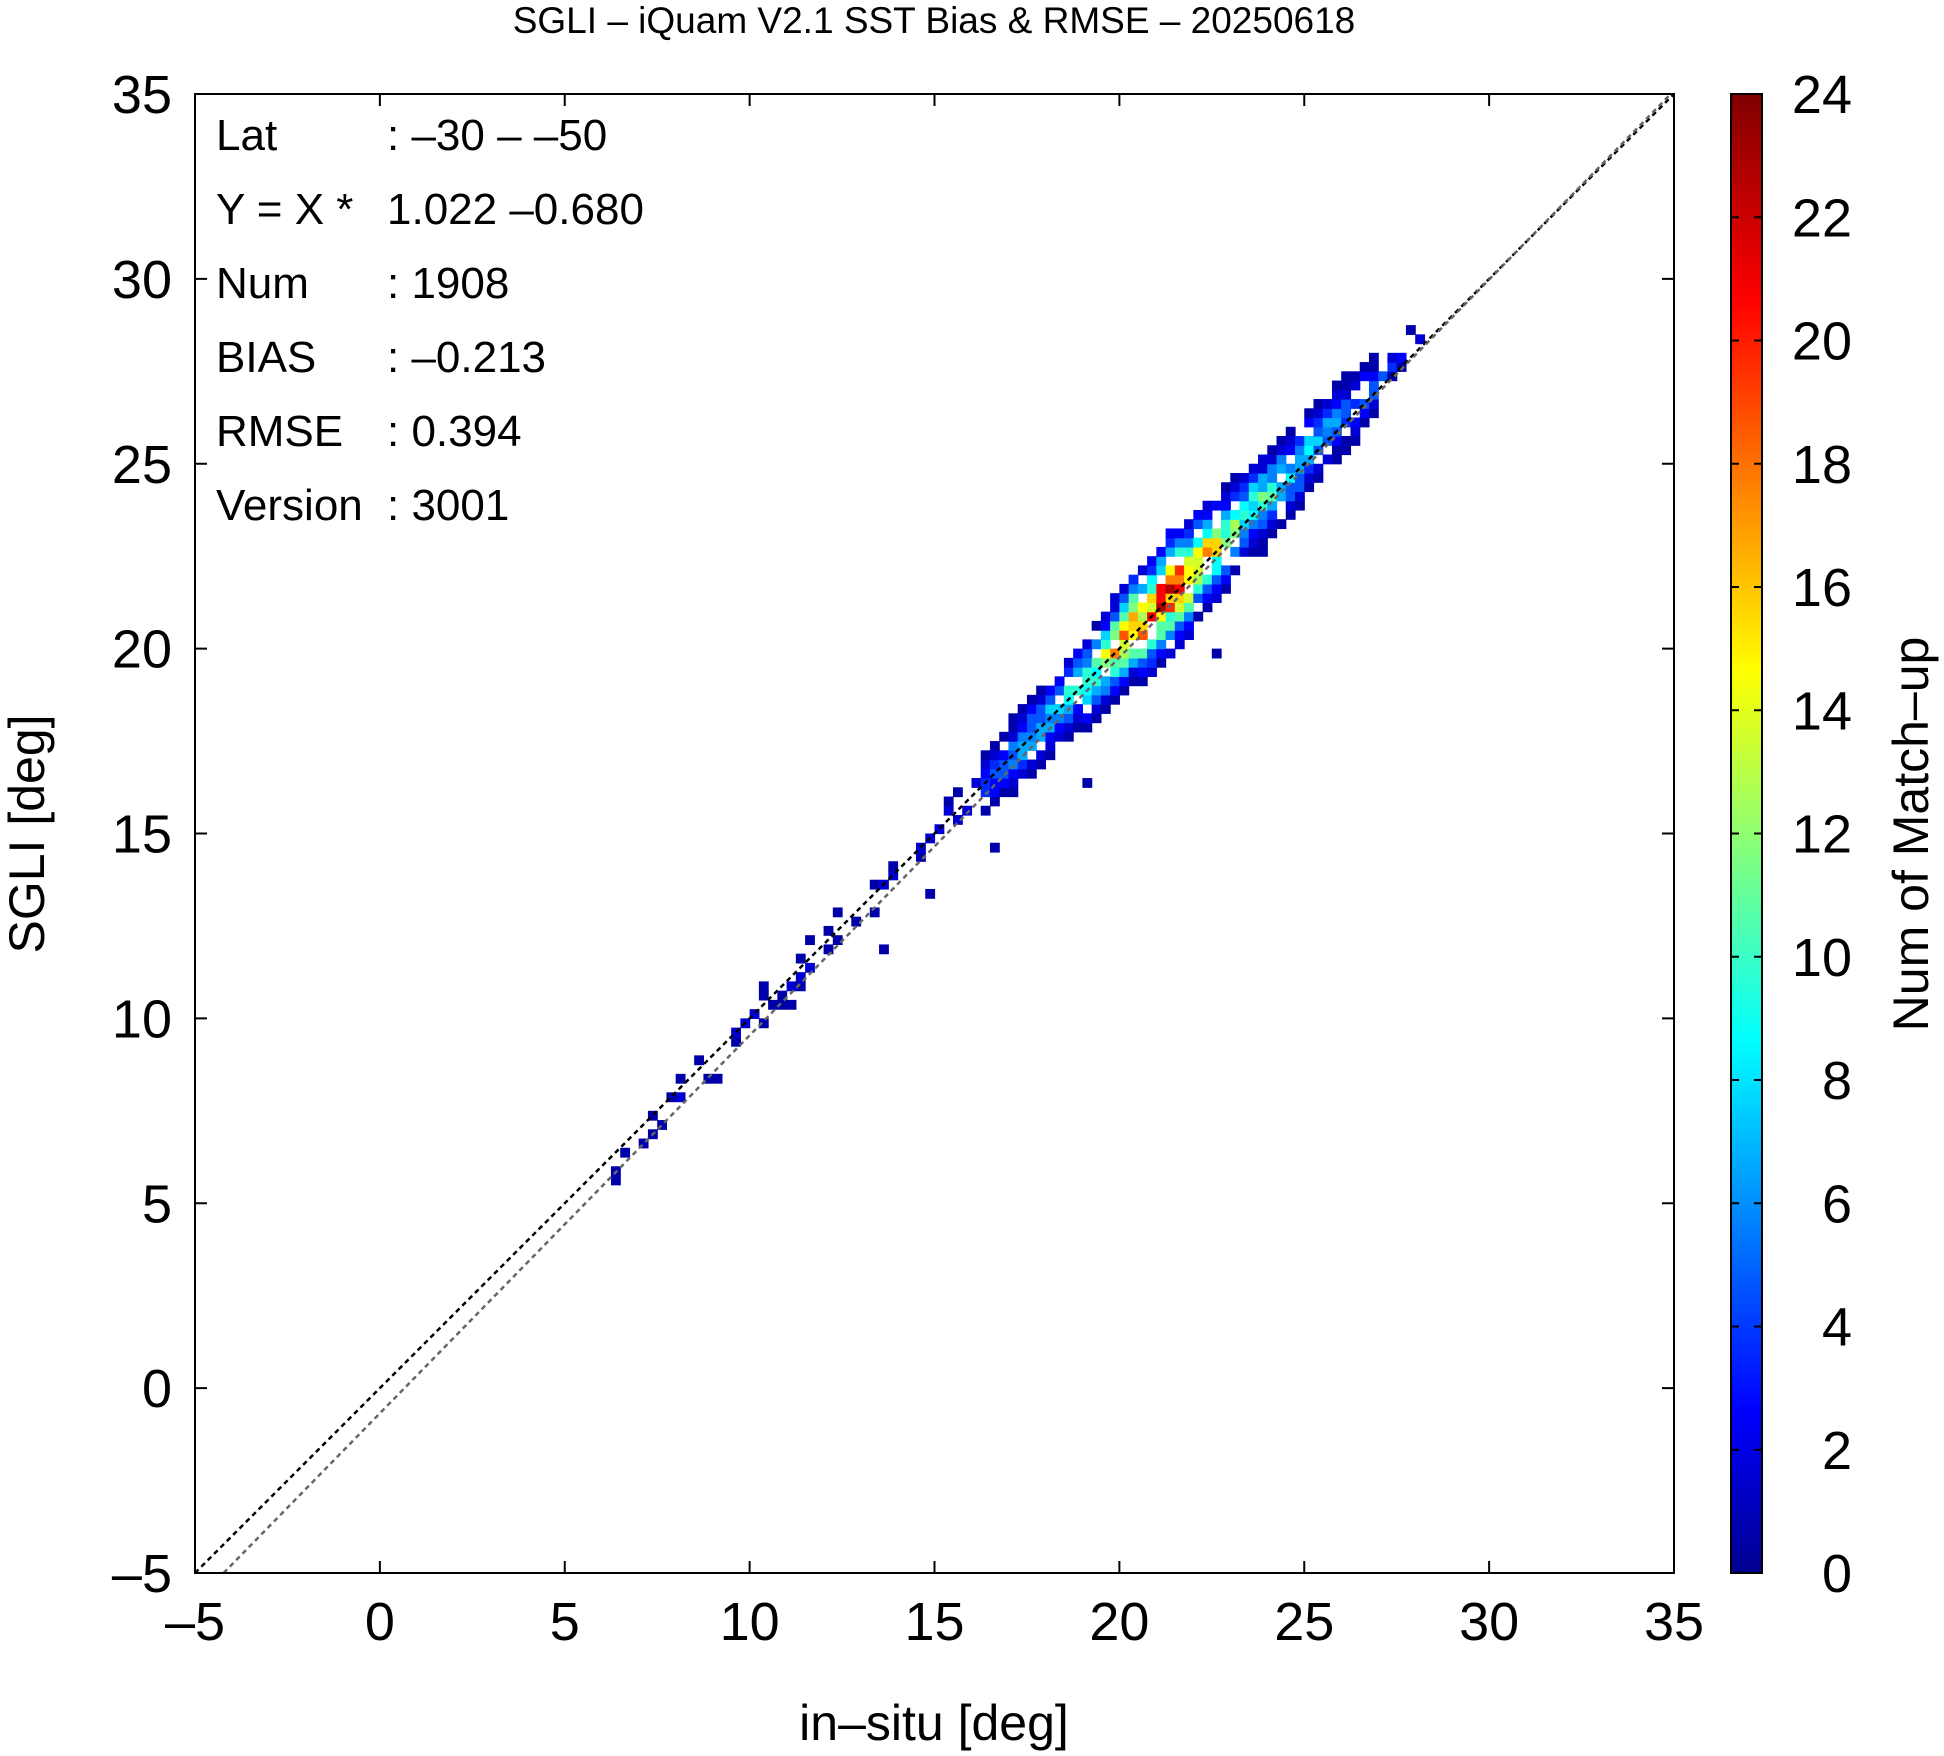  Describe the element at coordinates (1822, 342) in the screenshot. I see `colorbar-tick-label: 20` at that location.